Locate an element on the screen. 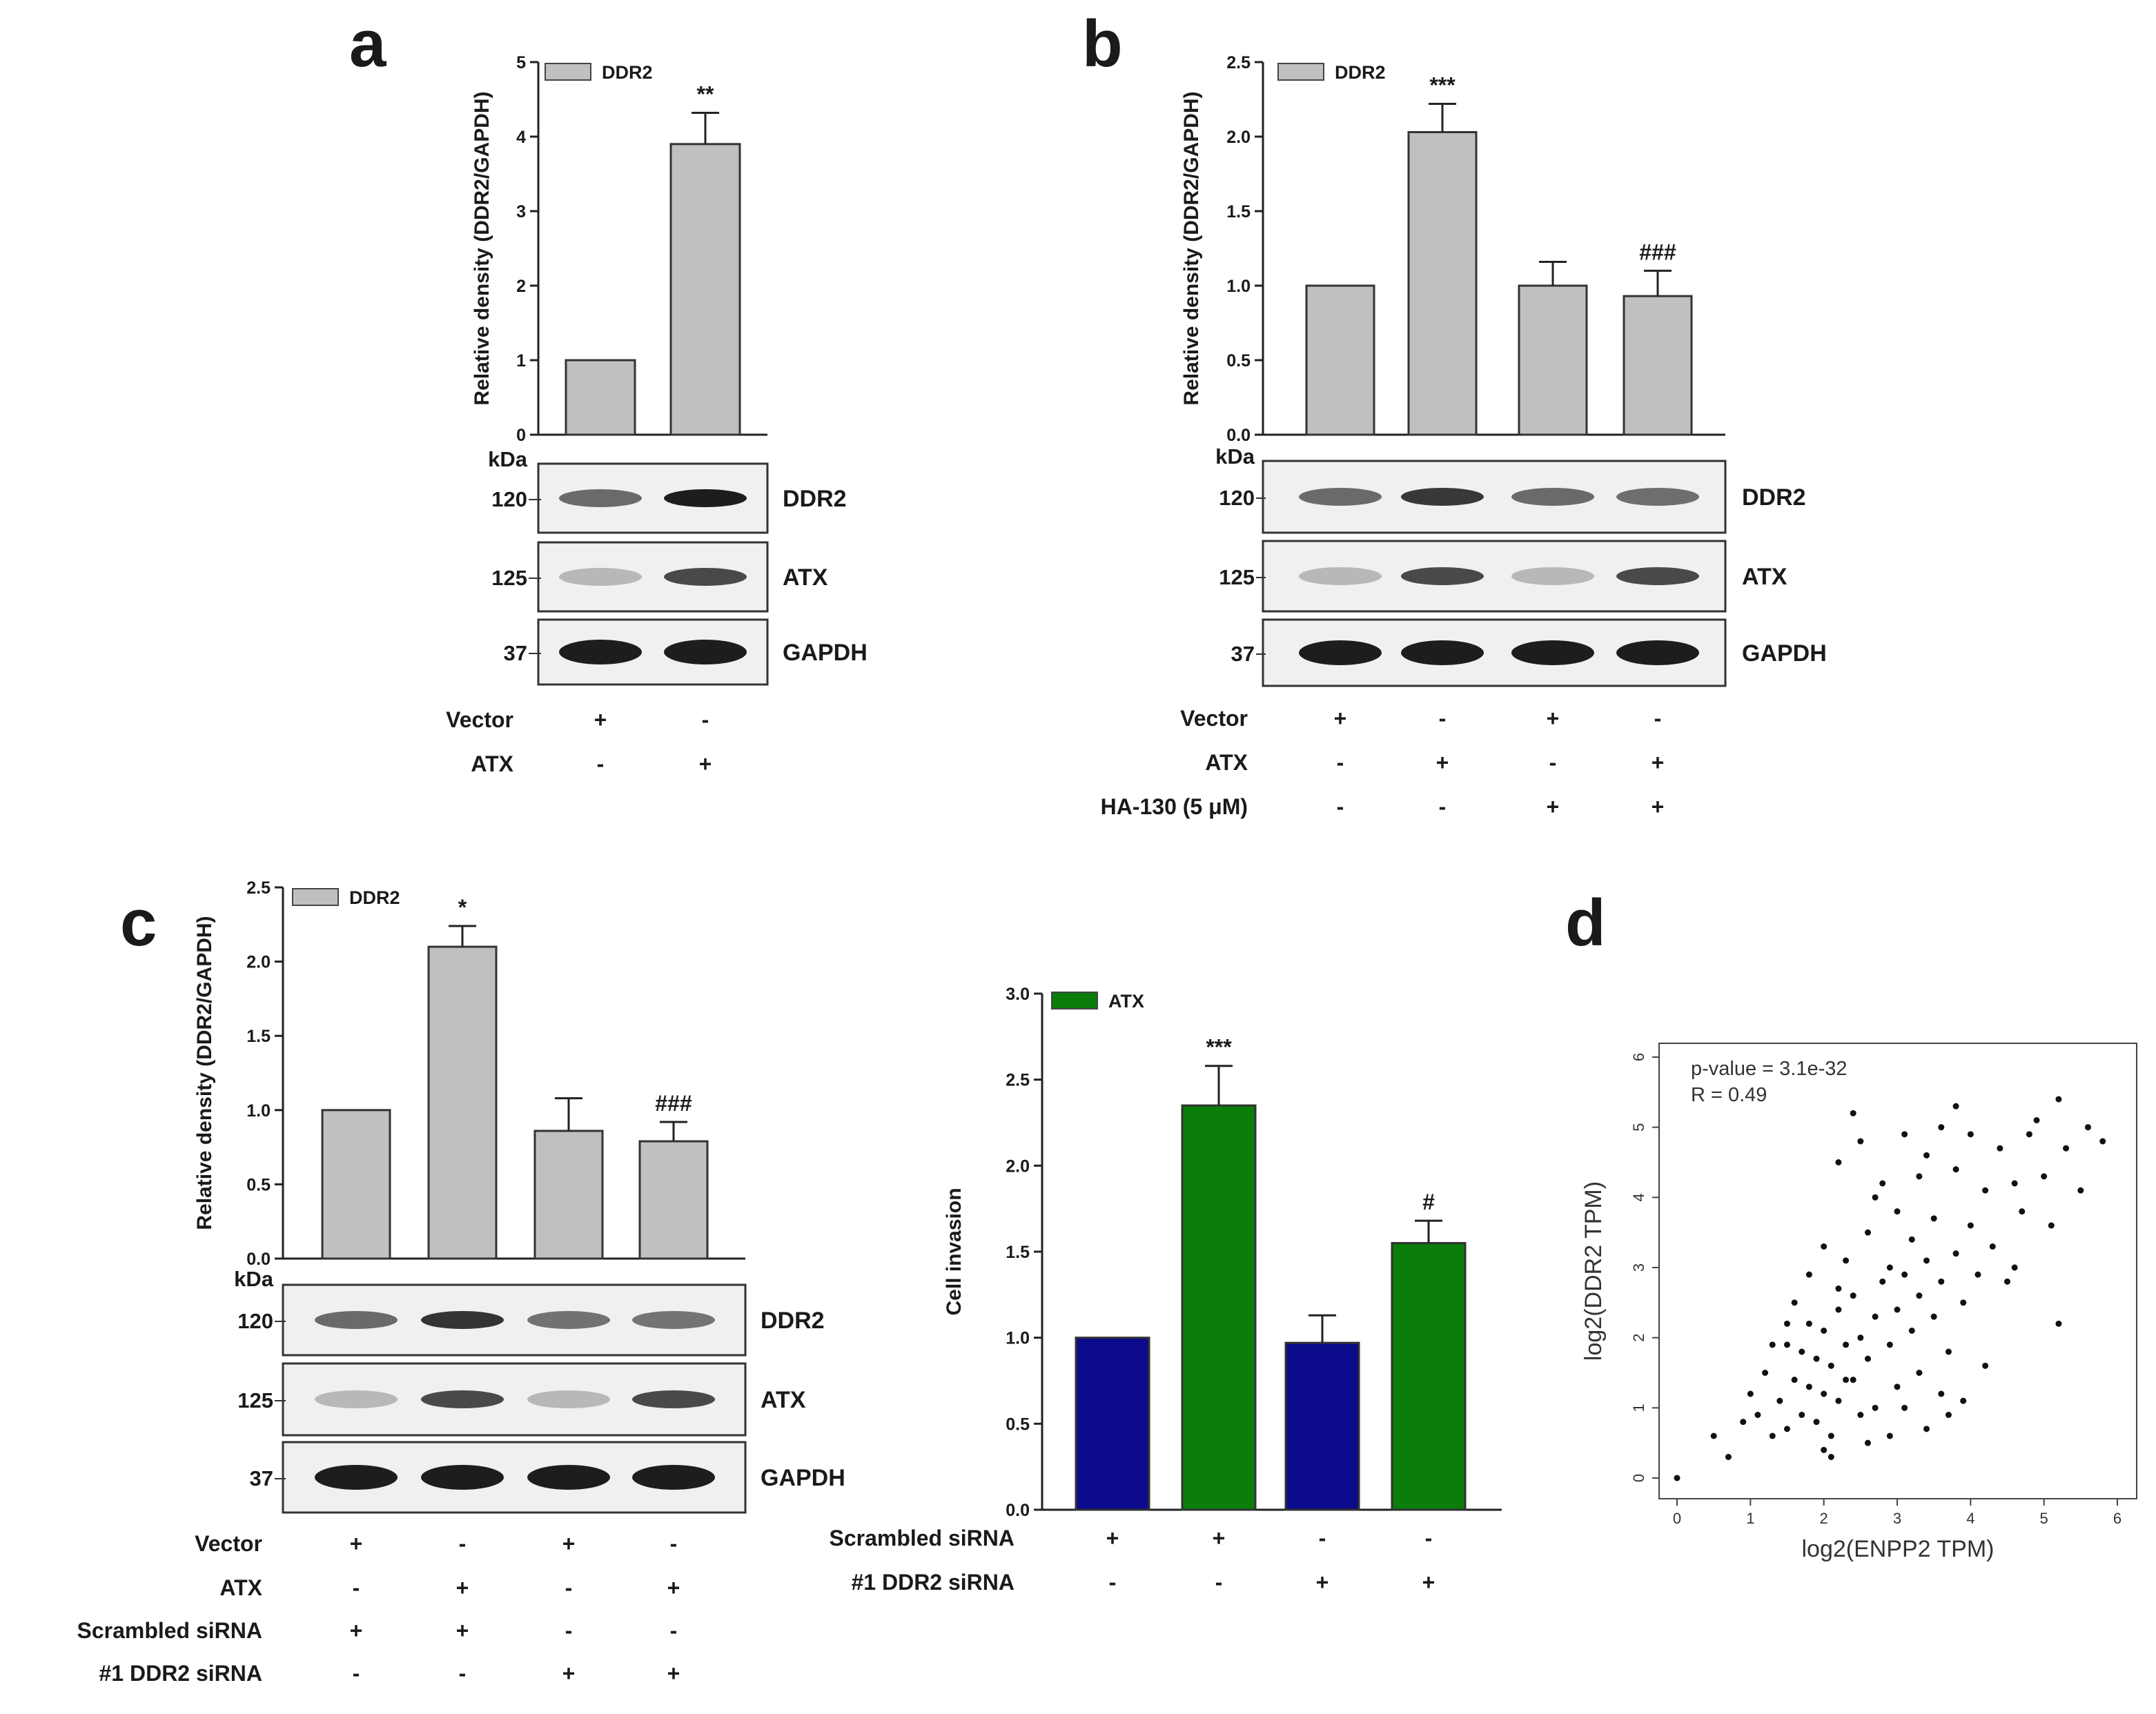 Image resolution: width=2156 pixels, height=1714 pixels. y-tick-label: 1.5 is located at coordinates (258, 1036).